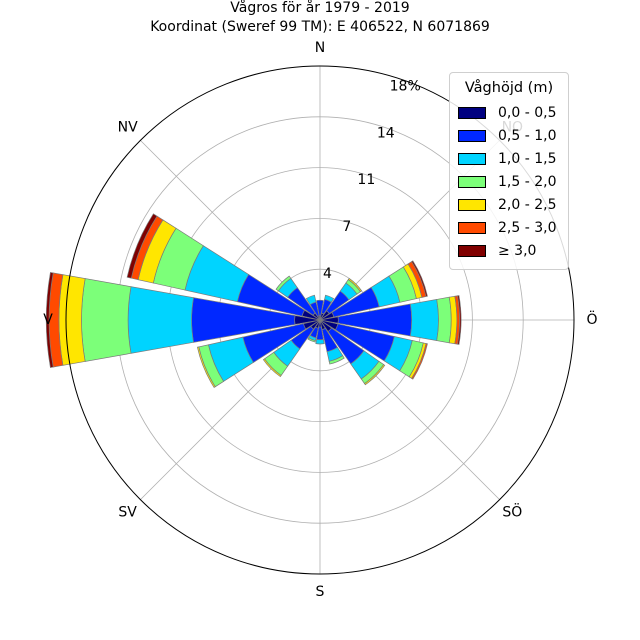  I want to click on direction-label: V, so click(48, 320).